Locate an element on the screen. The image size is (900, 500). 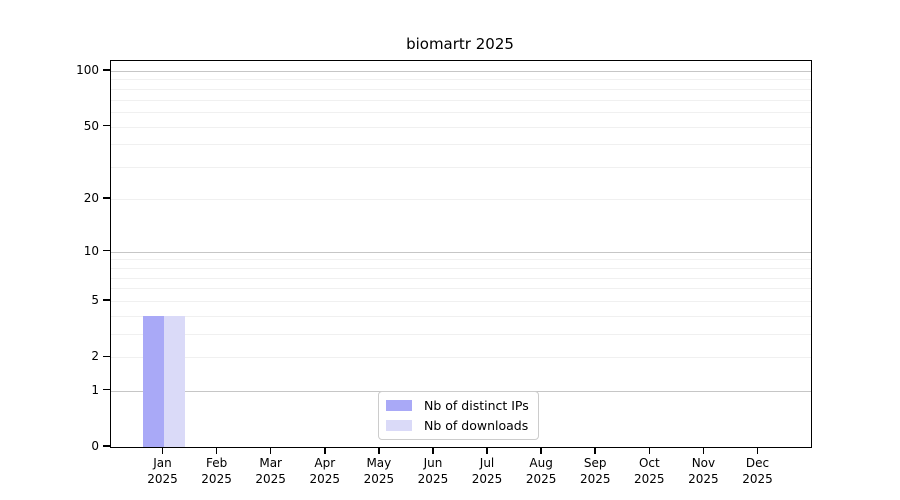
legend-swatch-distinct-ips is located at coordinates (399, 405).